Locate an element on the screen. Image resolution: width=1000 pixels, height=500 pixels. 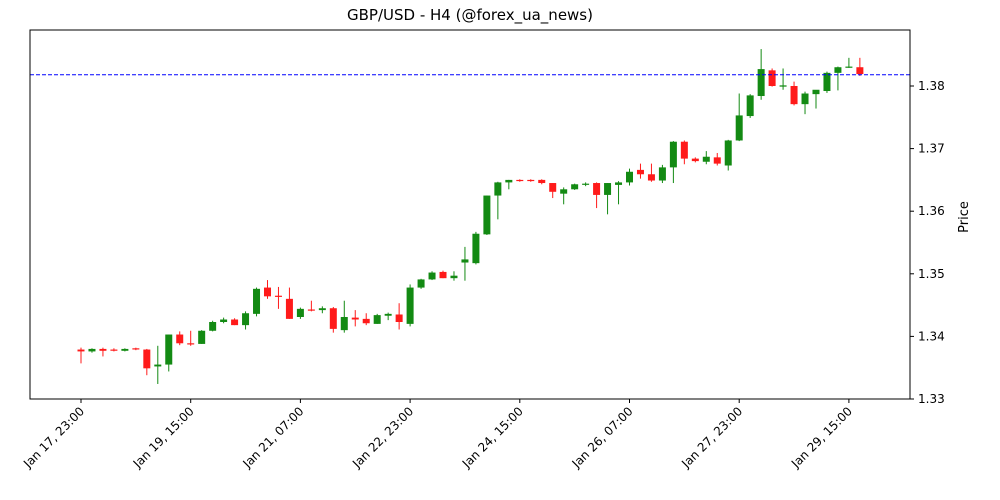
x-tick-label: Jan 19, 15:00 is located at coordinates (163, 437).